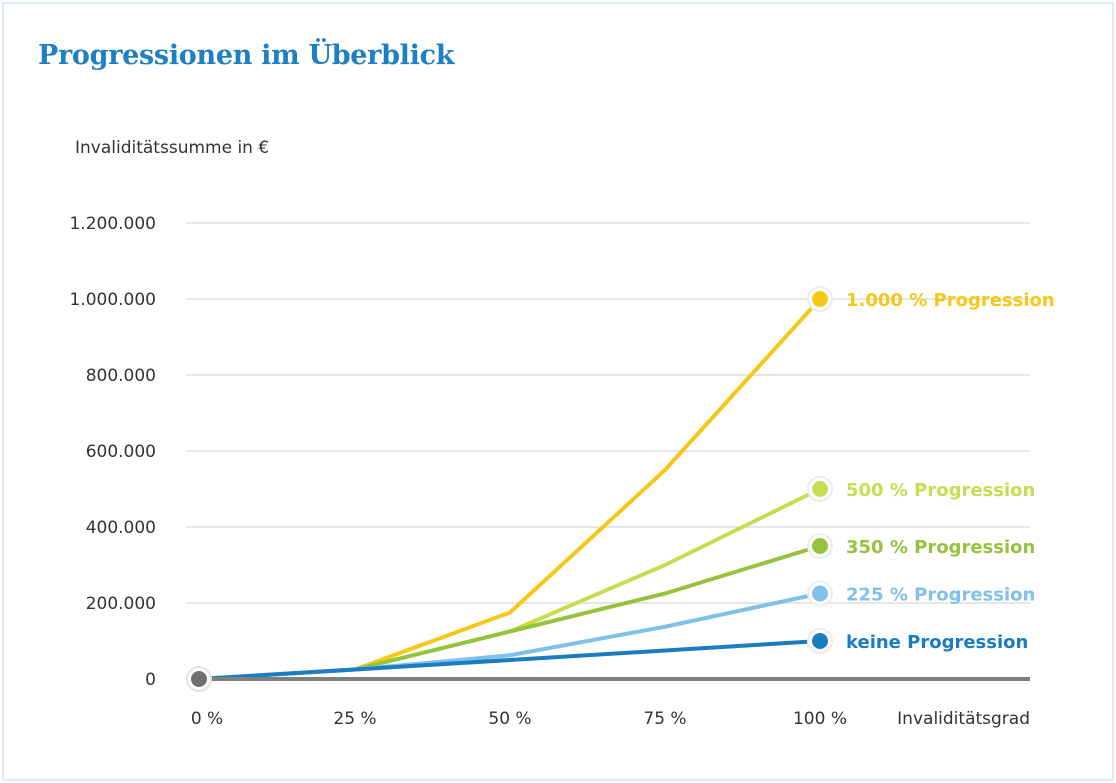 The width and height of the screenshot is (1116, 783). I want to click on series-label: 1.000 % Progression, so click(950, 300).